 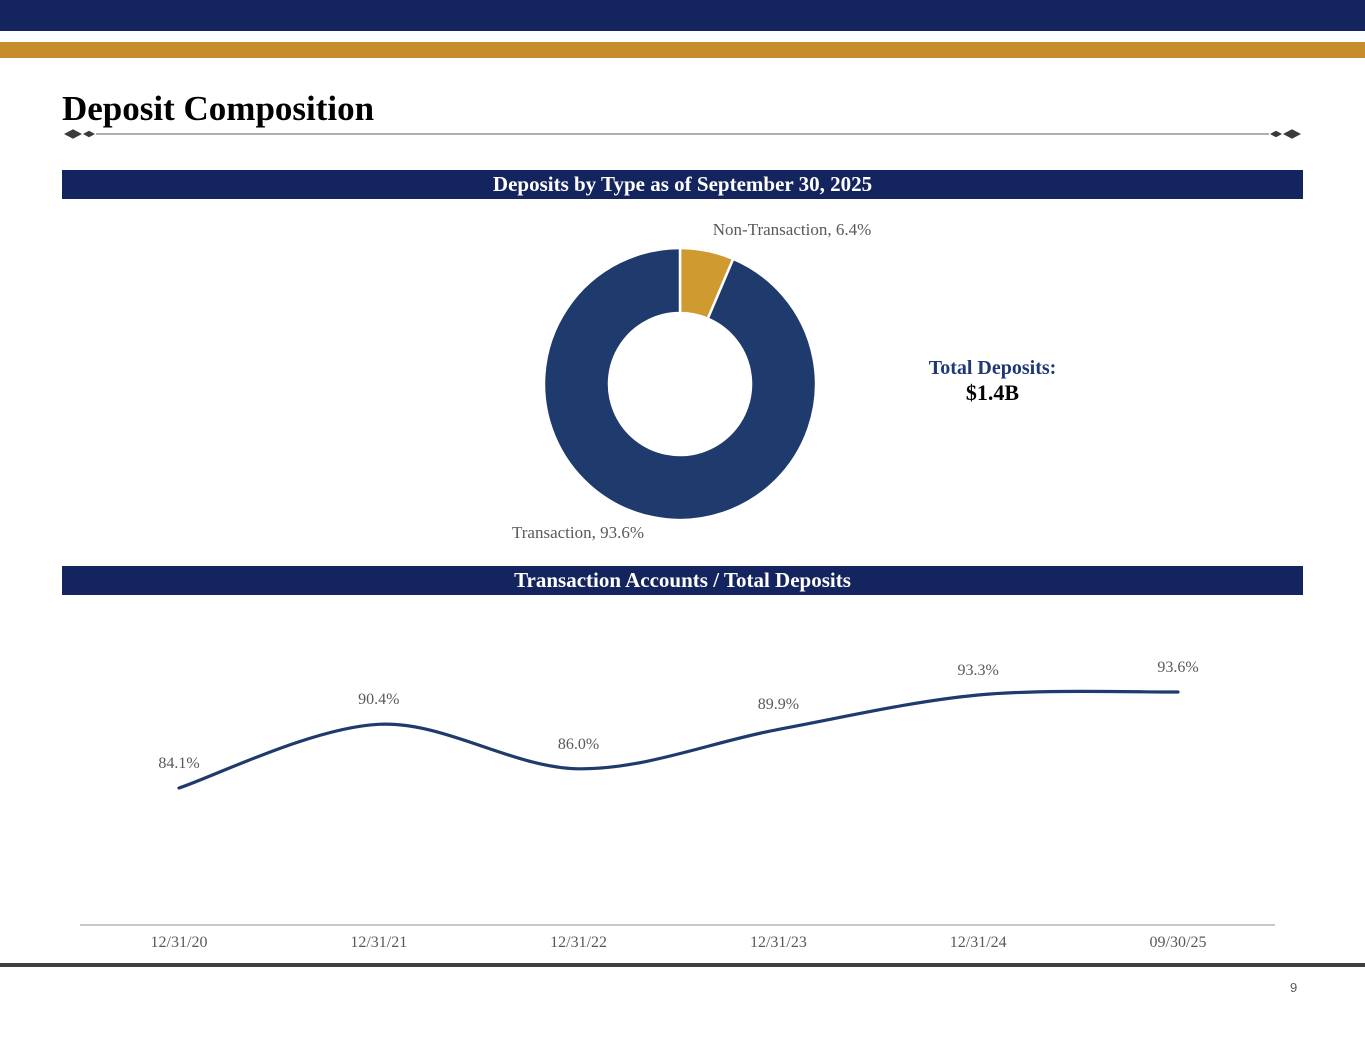 What do you see at coordinates (379, 942) in the screenshot?
I see `tick-label: 12/31/21` at bounding box center [379, 942].